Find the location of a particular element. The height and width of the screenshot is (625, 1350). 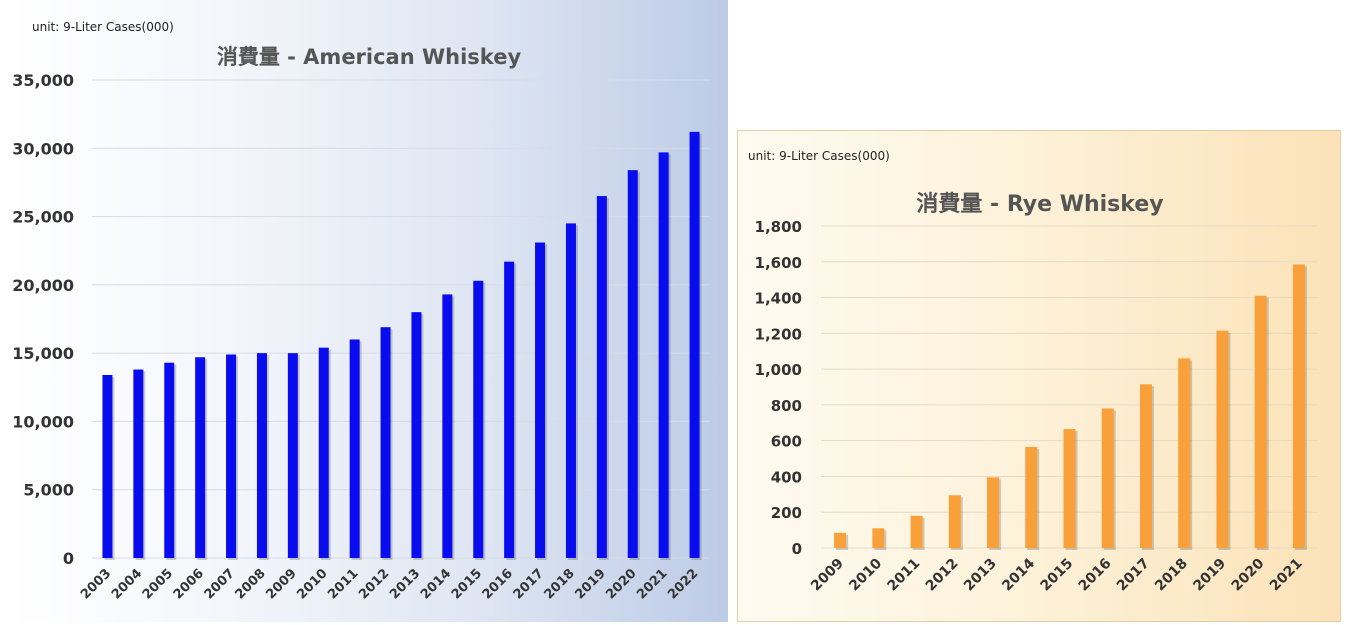

rye-bar-2018 is located at coordinates (1184, 453).